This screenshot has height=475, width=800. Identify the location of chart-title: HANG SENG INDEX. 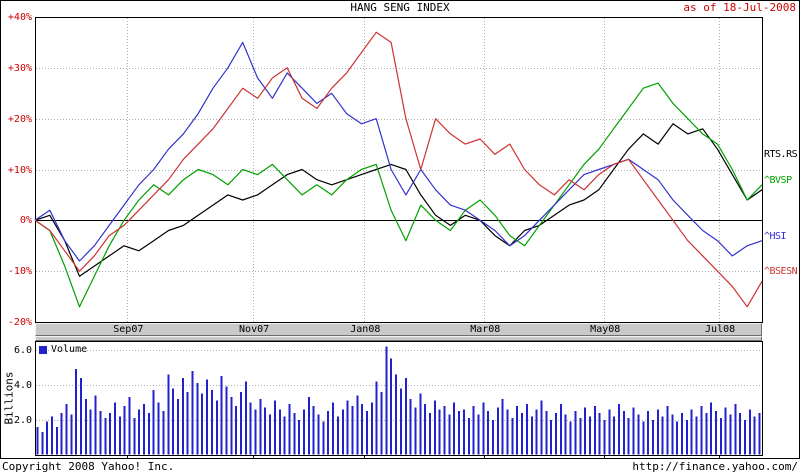
(400, 7).